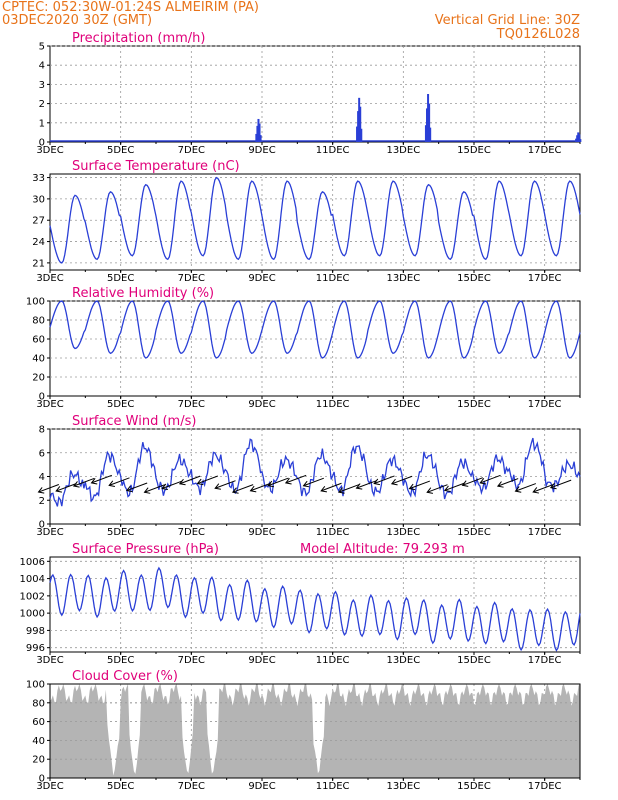 This screenshot has height=800, width=618. What do you see at coordinates (49, 278) in the screenshot?
I see `x-tick-label: 3DEC` at bounding box center [49, 278].